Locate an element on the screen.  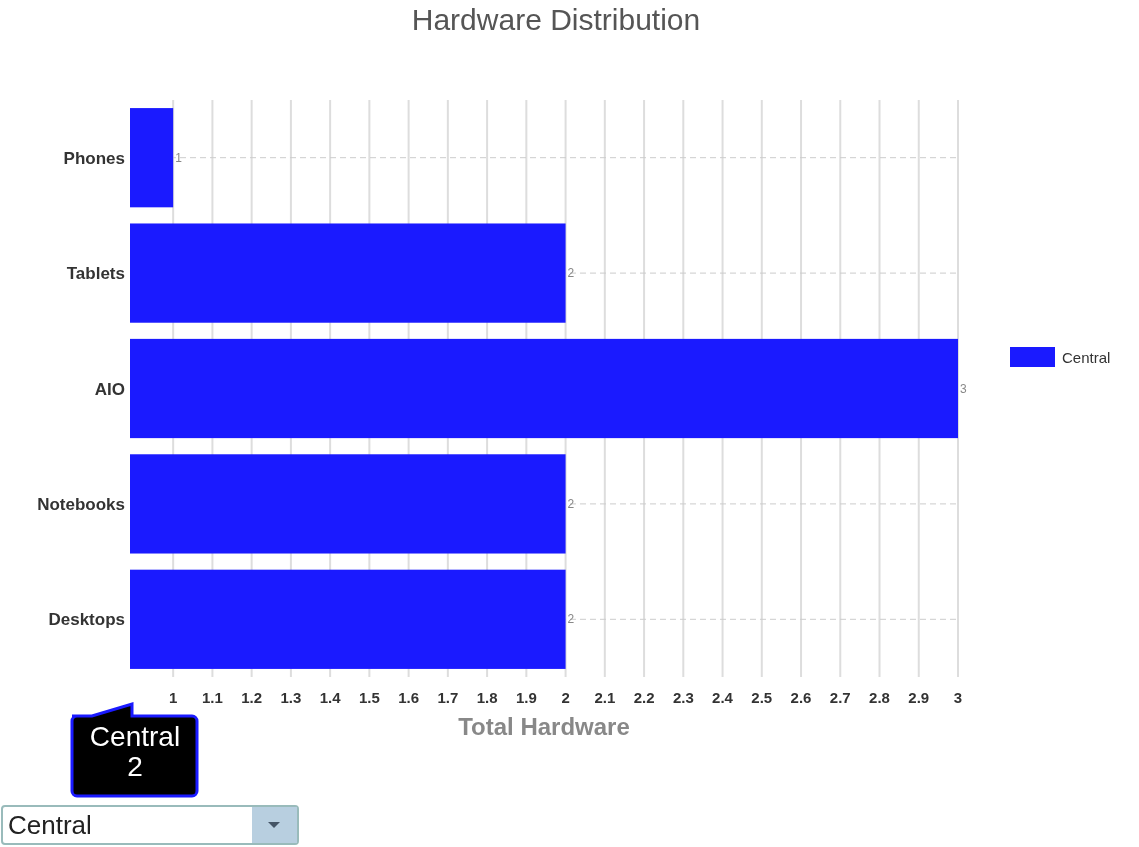
x-tick-label: 2 is located at coordinates (565, 697).